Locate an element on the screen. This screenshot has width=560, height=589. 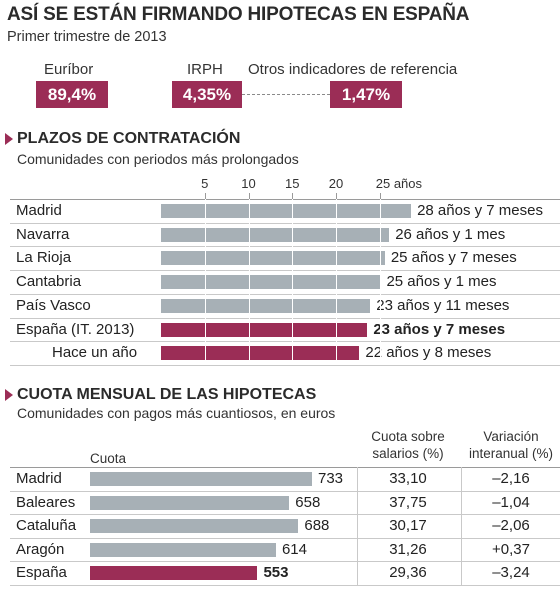
plazos-category-label: España (IT. 2013) is located at coordinates (75, 329).